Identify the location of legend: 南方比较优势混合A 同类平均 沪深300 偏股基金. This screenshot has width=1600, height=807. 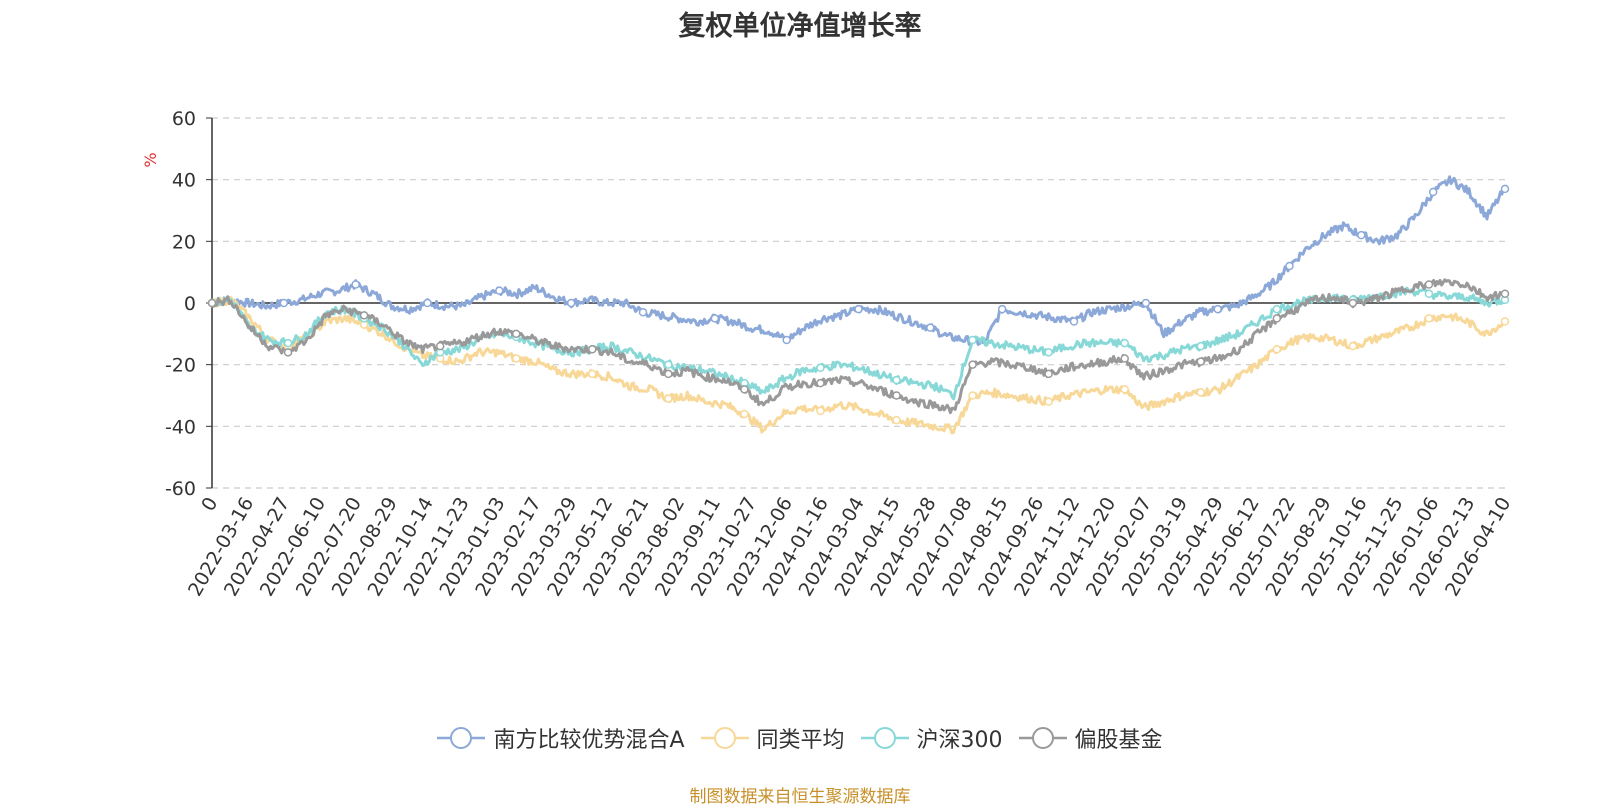
(800, 738).